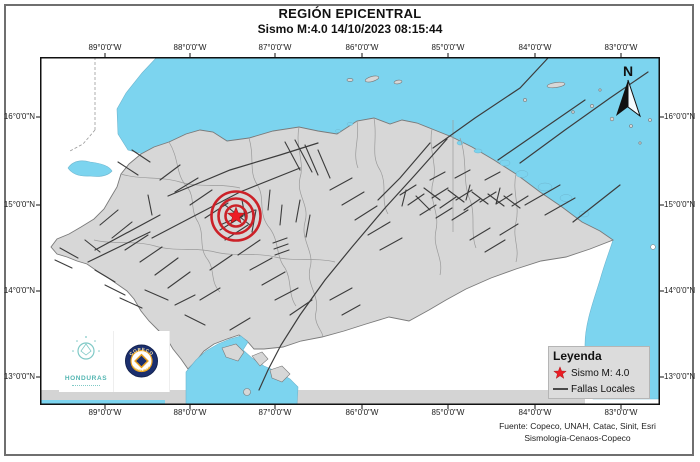  I want to click on copeco-logo-bottom-label: HONDURAS, so click(142, 370).